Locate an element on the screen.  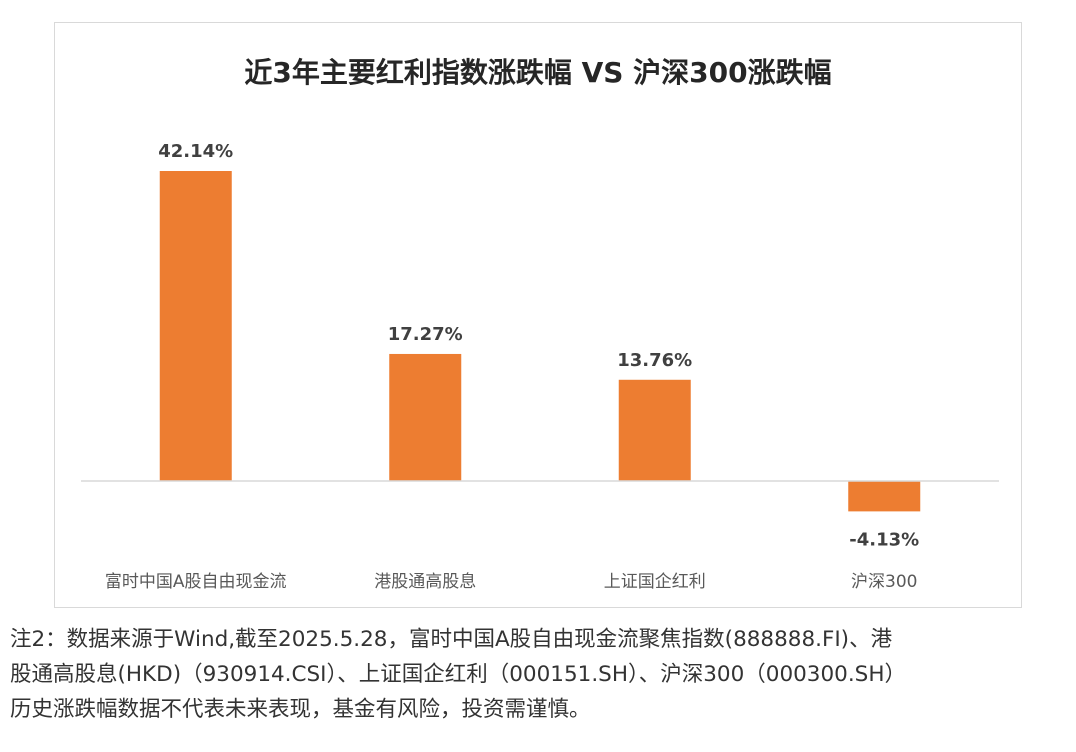
chart-title: 近3年主要红利指数涨跌幅 VS 沪深300涨跌幅 is located at coordinates (538, 72).